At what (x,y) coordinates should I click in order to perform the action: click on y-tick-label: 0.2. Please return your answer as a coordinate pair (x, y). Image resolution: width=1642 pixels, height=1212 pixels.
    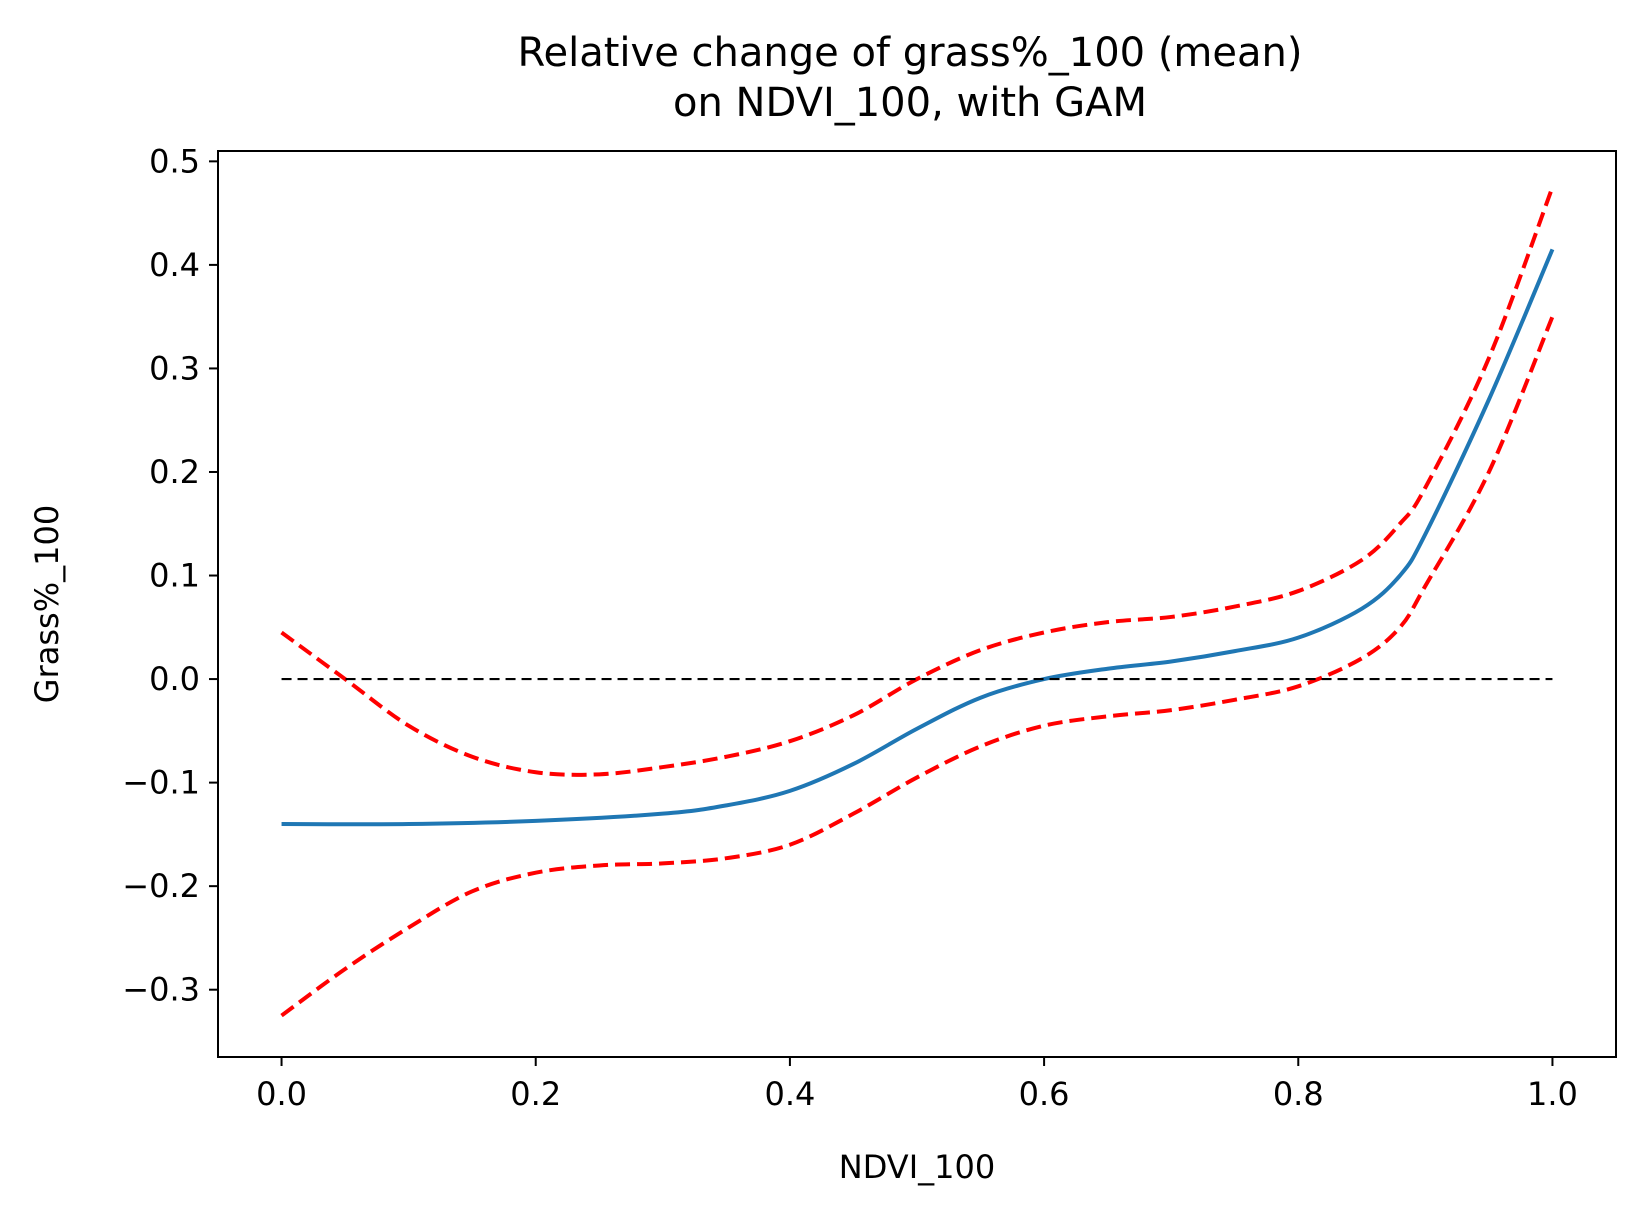
    Looking at the image, I should click on (174, 472).